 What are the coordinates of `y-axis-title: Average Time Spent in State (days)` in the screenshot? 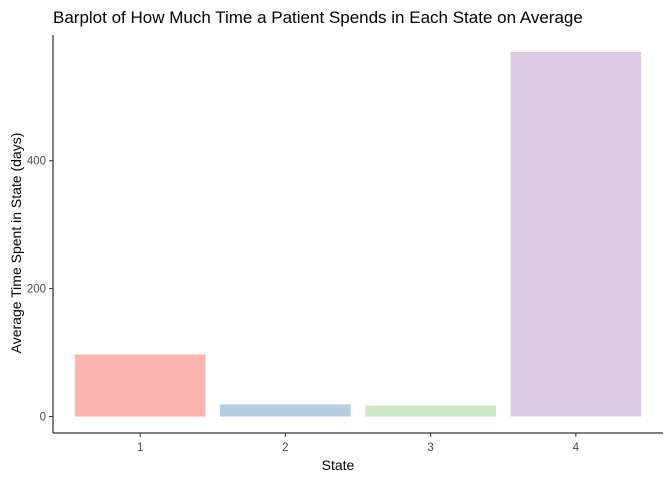 It's located at (16, 243).